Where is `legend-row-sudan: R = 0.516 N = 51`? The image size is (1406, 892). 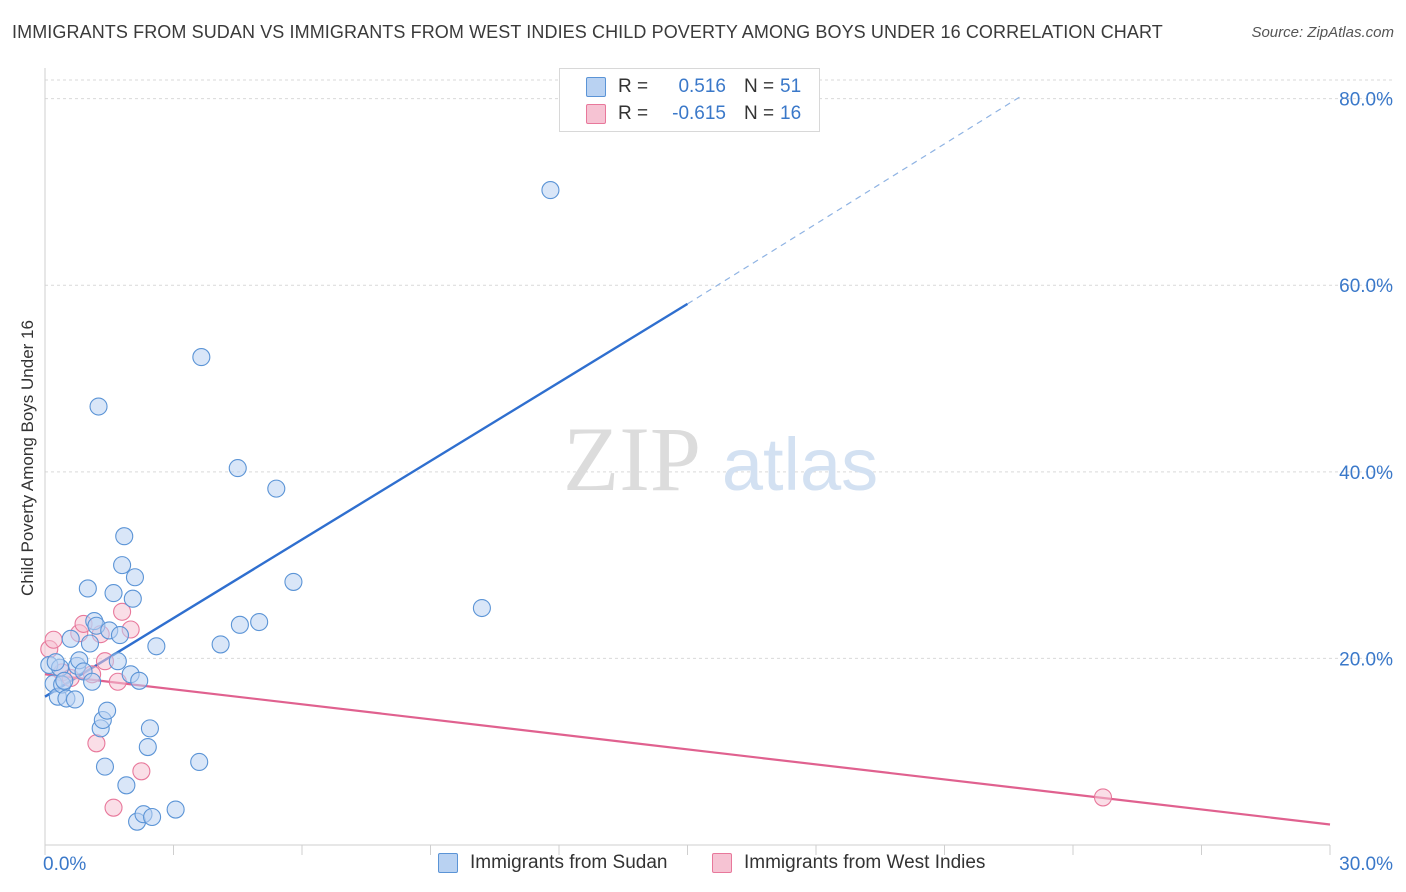
legend-row-sudan: R = 0.516 N = 51 is located at coordinates (680, 87).